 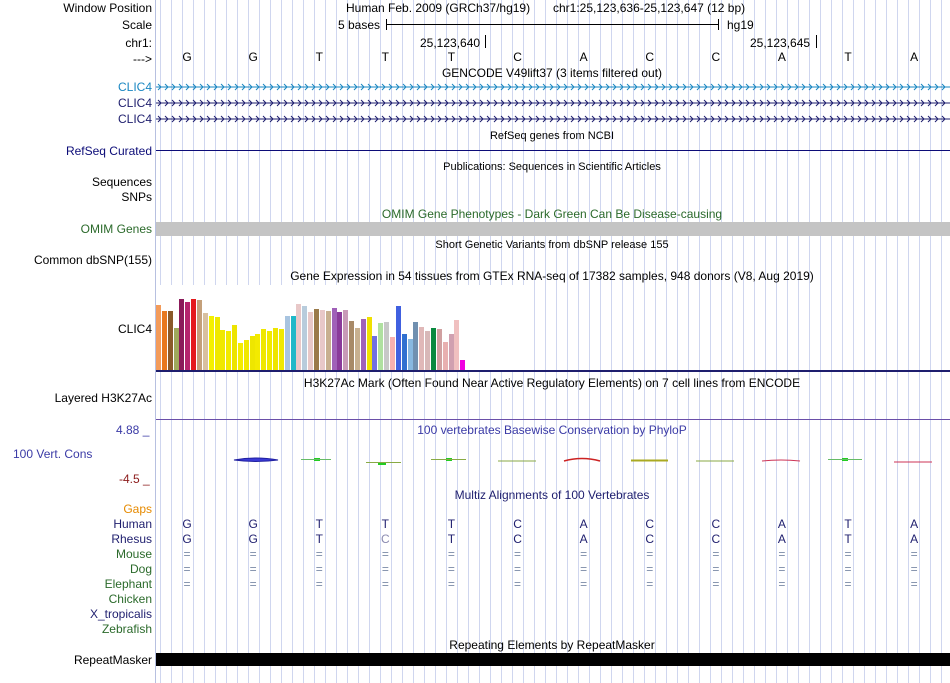 What do you see at coordinates (552, 645) in the screenshot?
I see `repeatmasker-title: Repeating Elements by RepeatMasker` at bounding box center [552, 645].